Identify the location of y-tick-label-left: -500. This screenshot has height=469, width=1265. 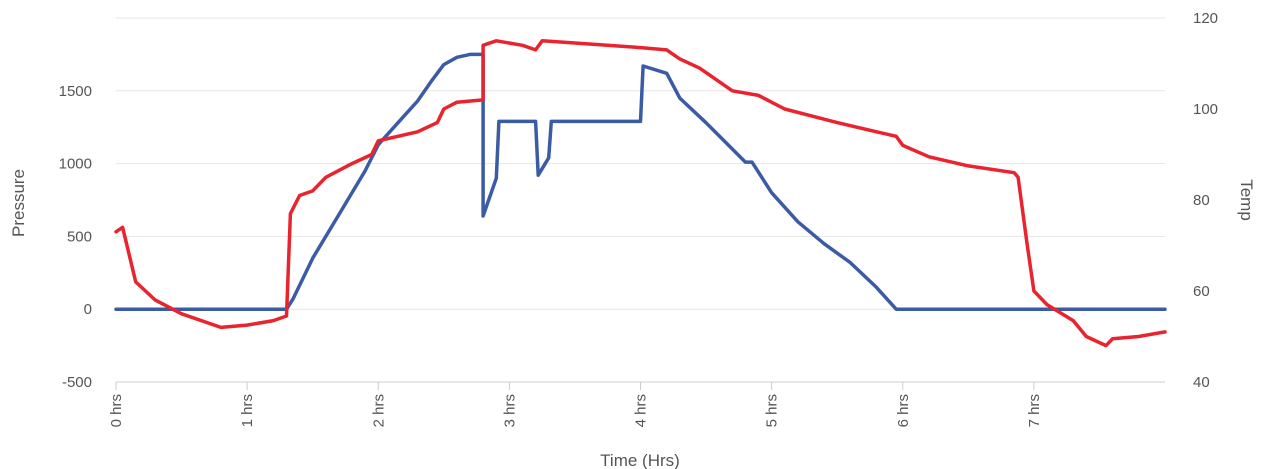
(77, 382).